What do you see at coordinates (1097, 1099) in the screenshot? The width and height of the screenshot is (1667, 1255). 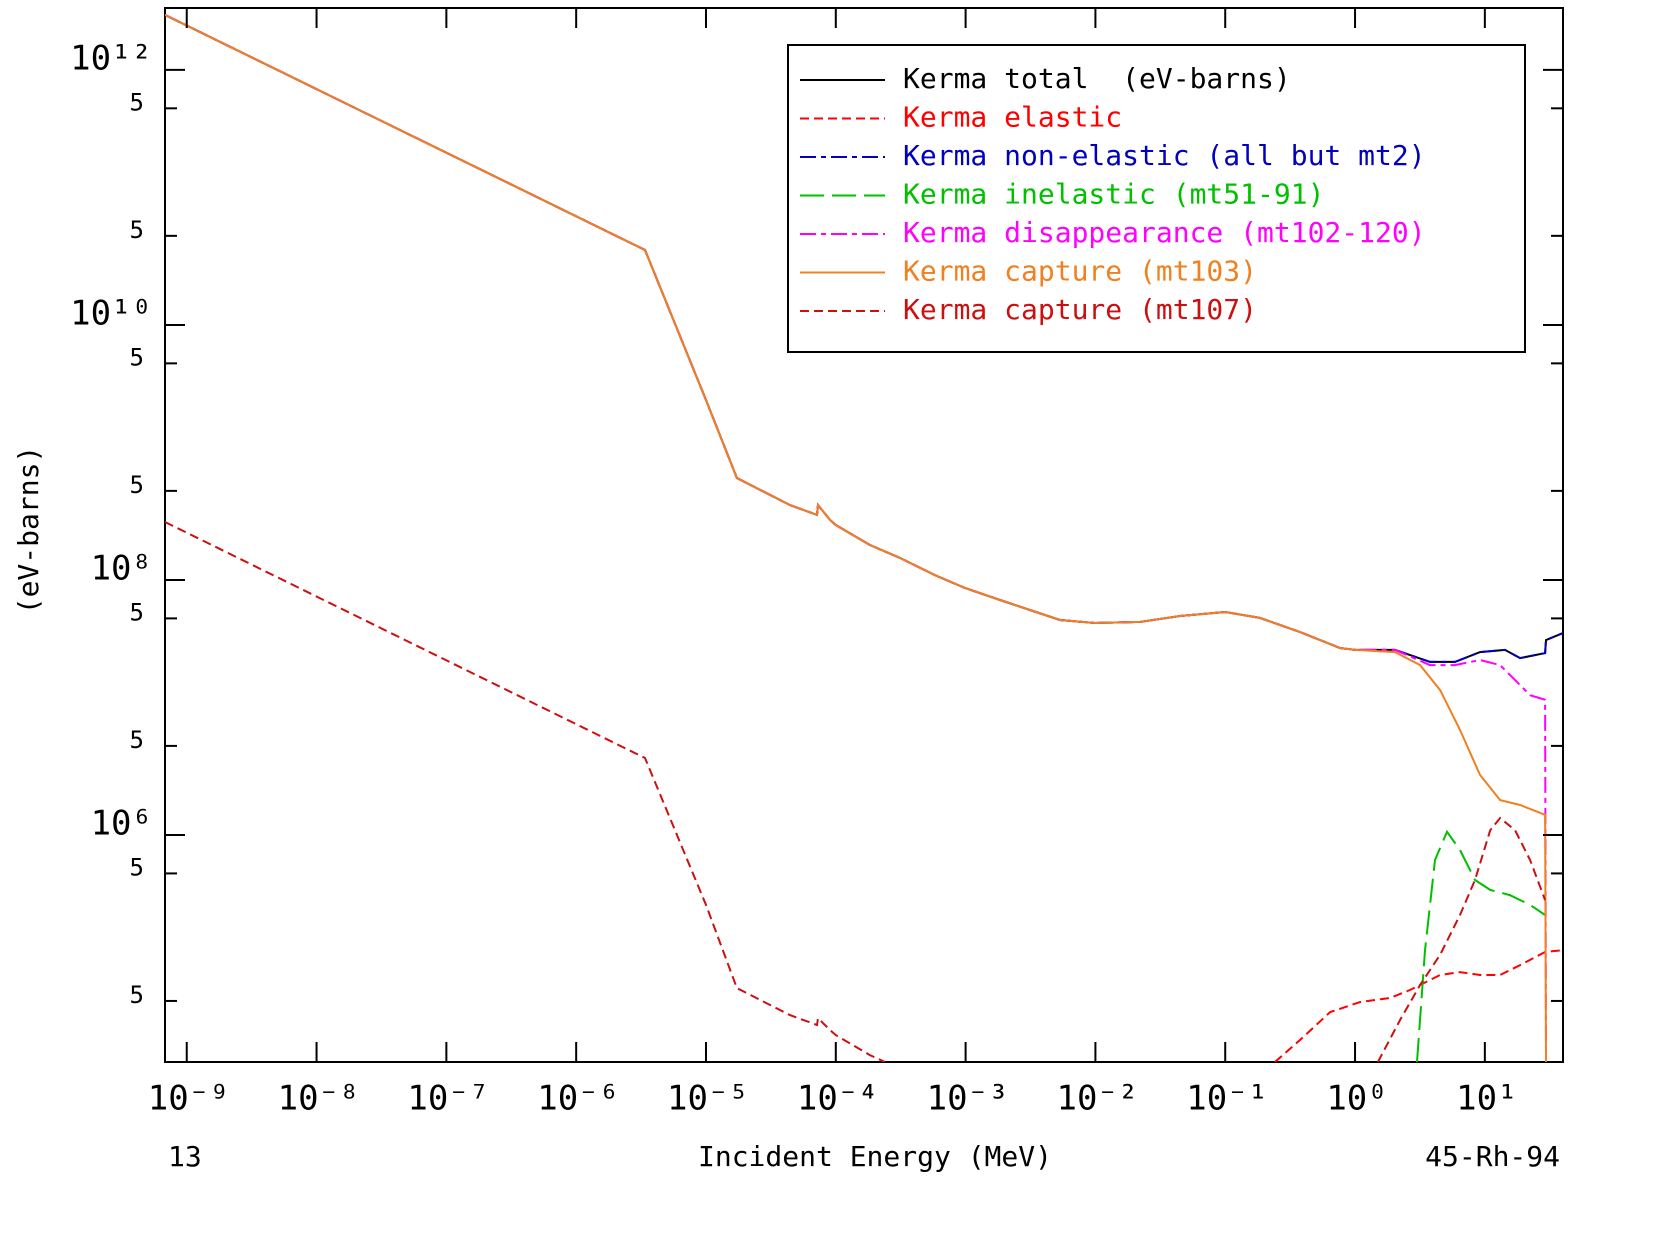 I see `x-tick-label: 10⁻²` at bounding box center [1097, 1099].